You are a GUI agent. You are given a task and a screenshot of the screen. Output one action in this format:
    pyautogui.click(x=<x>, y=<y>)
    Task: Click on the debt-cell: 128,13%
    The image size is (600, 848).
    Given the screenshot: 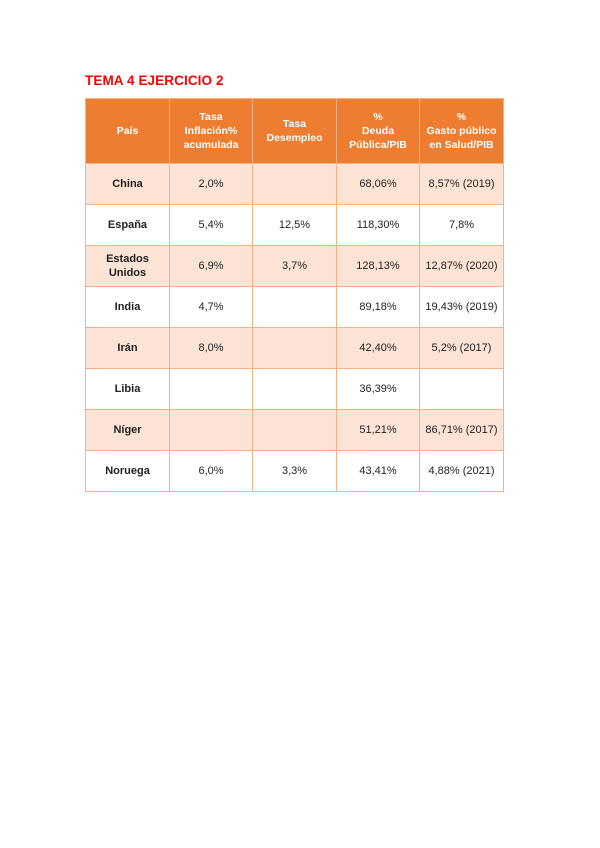 What is the action you would take?
    pyautogui.click(x=378, y=266)
    